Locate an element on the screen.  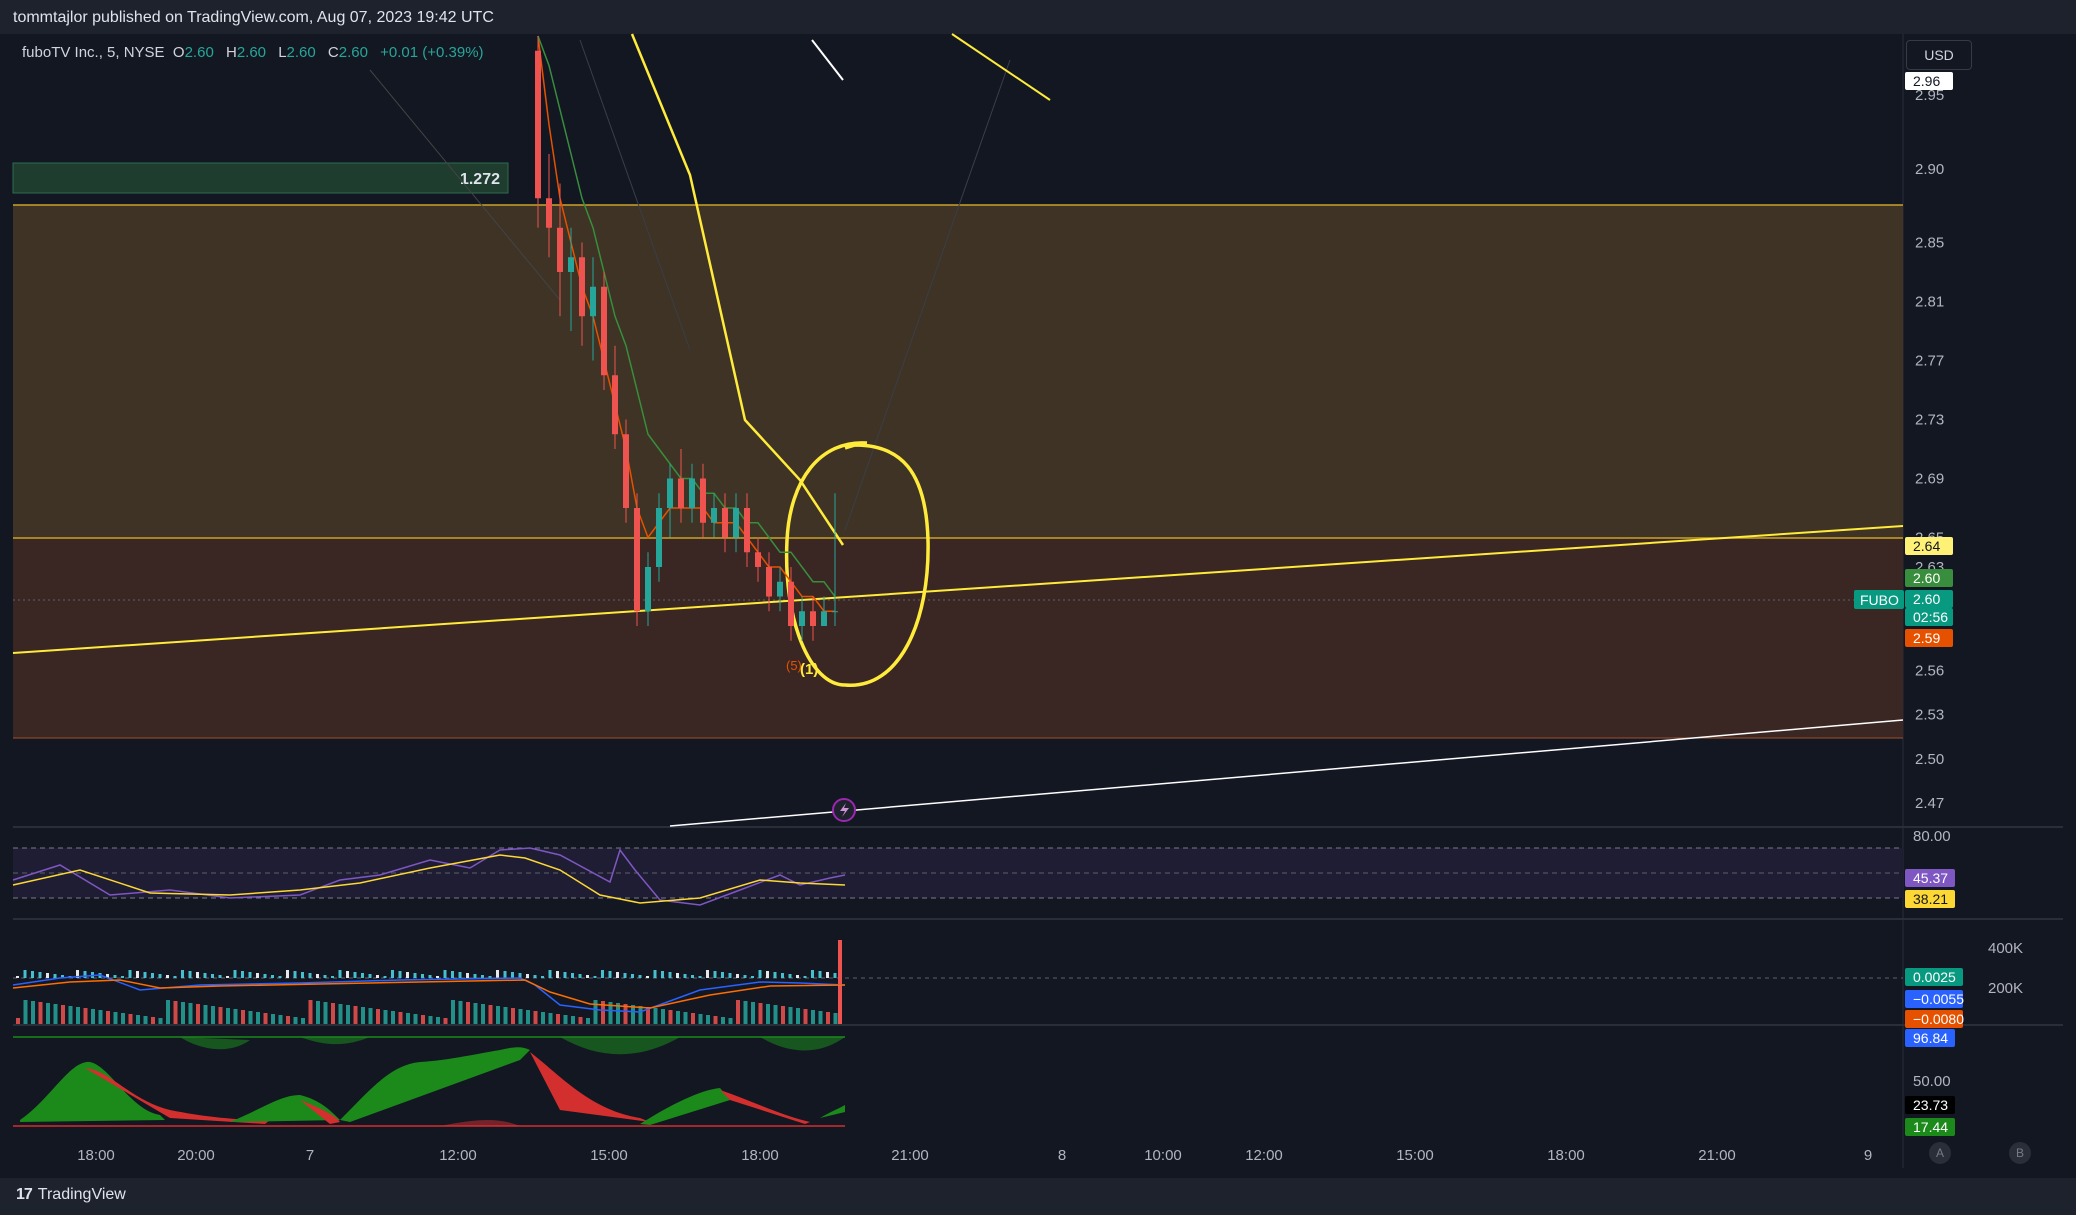
rsi-line is located at coordinates (429, 876).